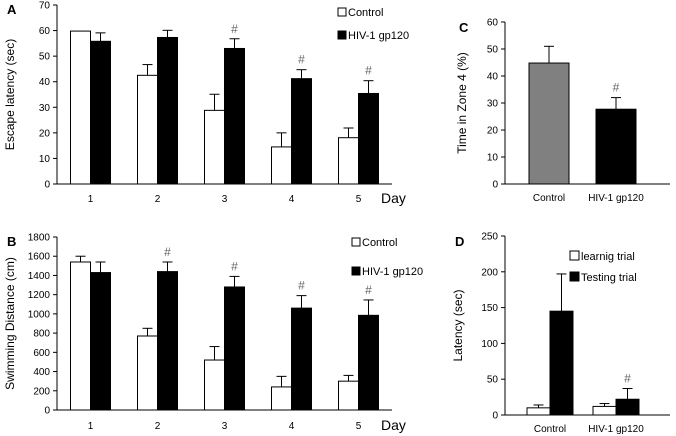 This screenshot has width=676, height=436. What do you see at coordinates (464, 27) in the screenshot?
I see `panel-c-letter: C` at bounding box center [464, 27].